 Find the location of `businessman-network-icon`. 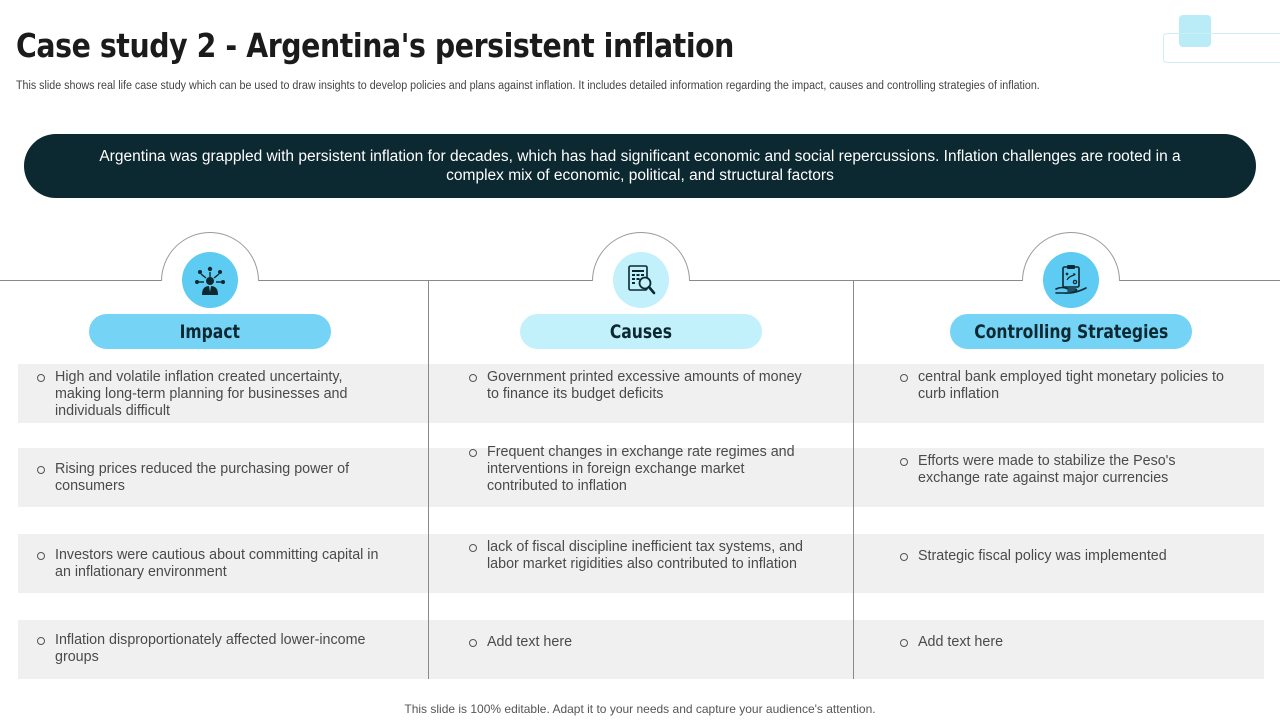

businessman-network-icon is located at coordinates (210, 280).